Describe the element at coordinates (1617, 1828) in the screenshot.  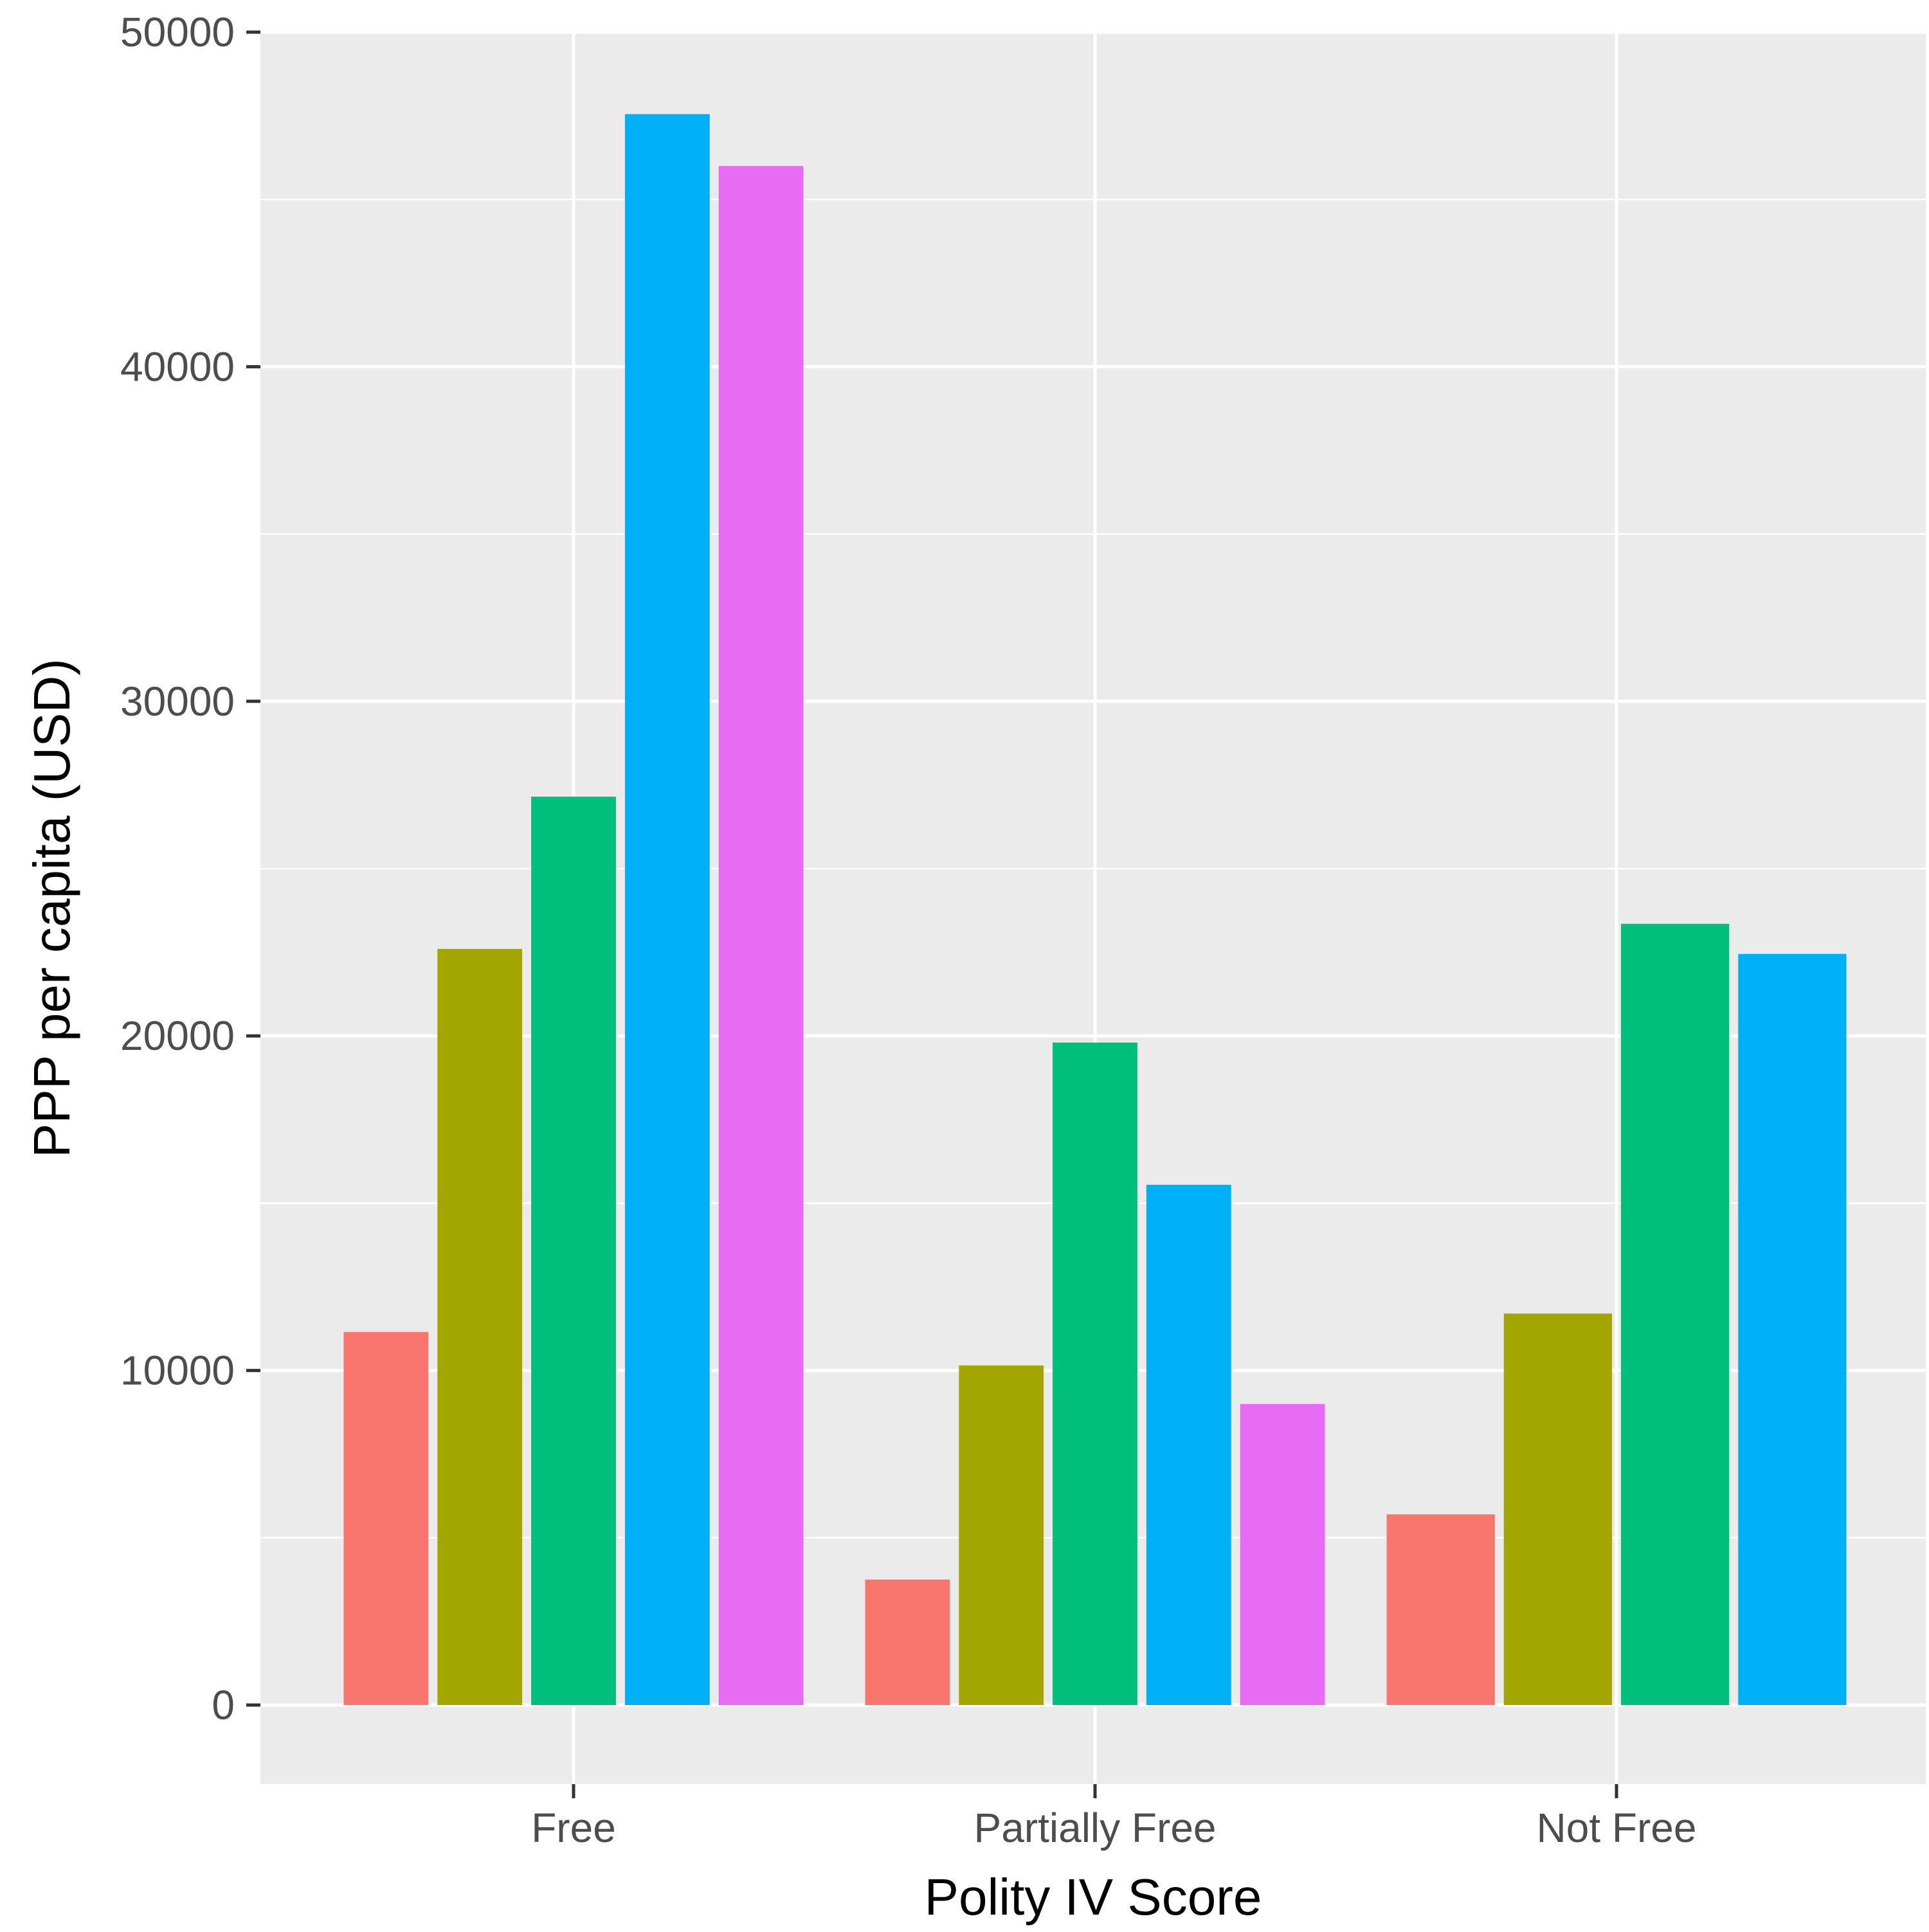
I see `x-tick-label: Not Free` at that location.